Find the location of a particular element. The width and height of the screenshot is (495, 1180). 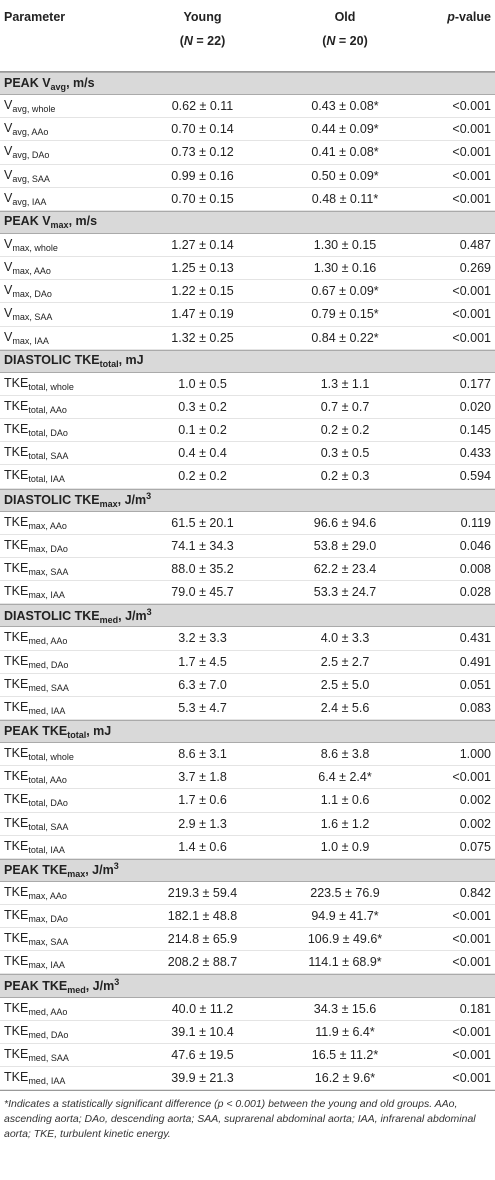

data-row: TKEtotal, AAo 3.7 ± 1.8 6.4 ± 2.4* <0.001 is located at coordinates (247, 778).